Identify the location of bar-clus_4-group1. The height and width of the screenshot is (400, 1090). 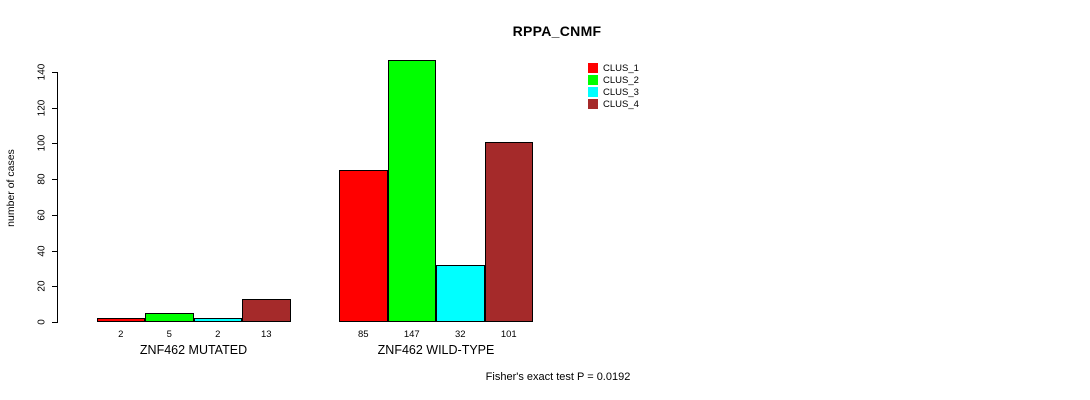
(266, 310).